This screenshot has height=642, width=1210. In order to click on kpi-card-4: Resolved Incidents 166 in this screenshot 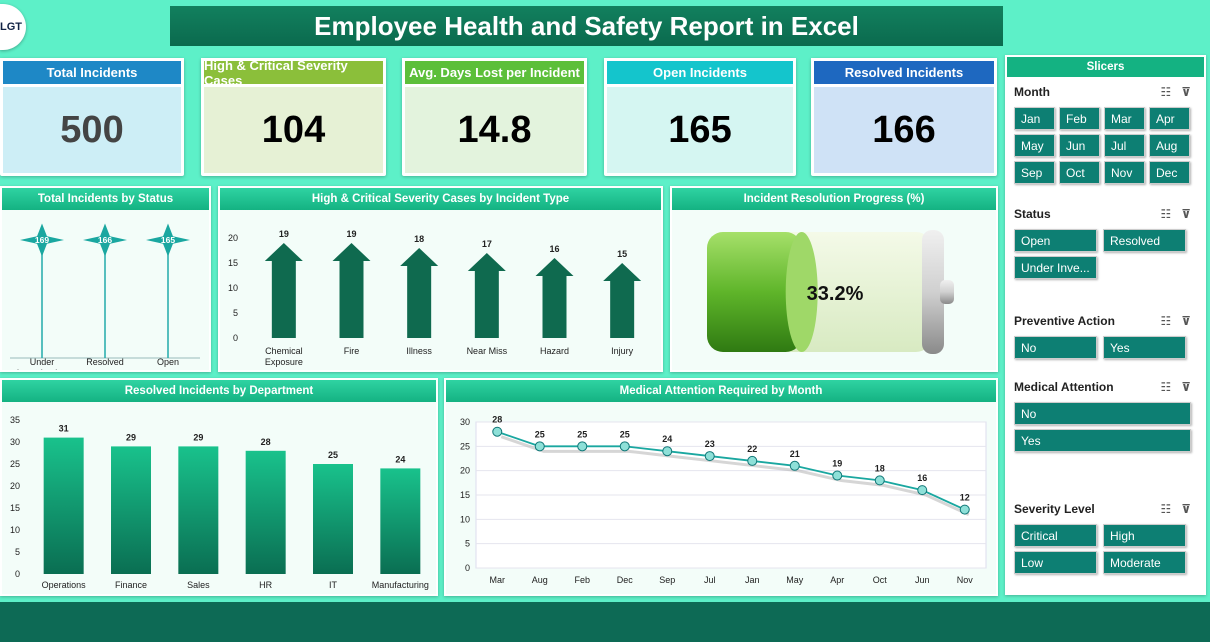, I will do `click(904, 117)`.